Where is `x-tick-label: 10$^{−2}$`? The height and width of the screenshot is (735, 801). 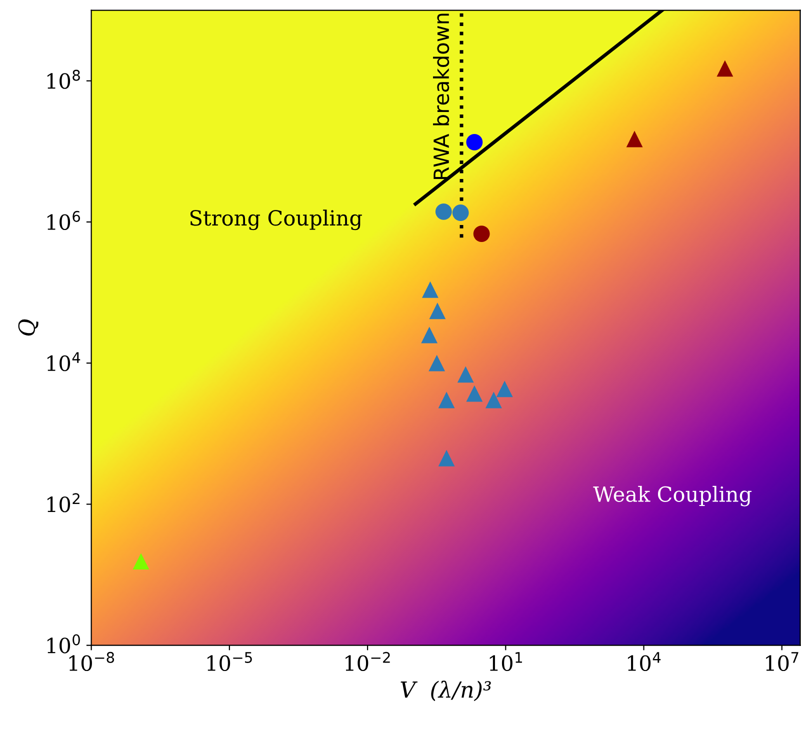 x-tick-label: 10$^{−2}$ is located at coordinates (368, 662).